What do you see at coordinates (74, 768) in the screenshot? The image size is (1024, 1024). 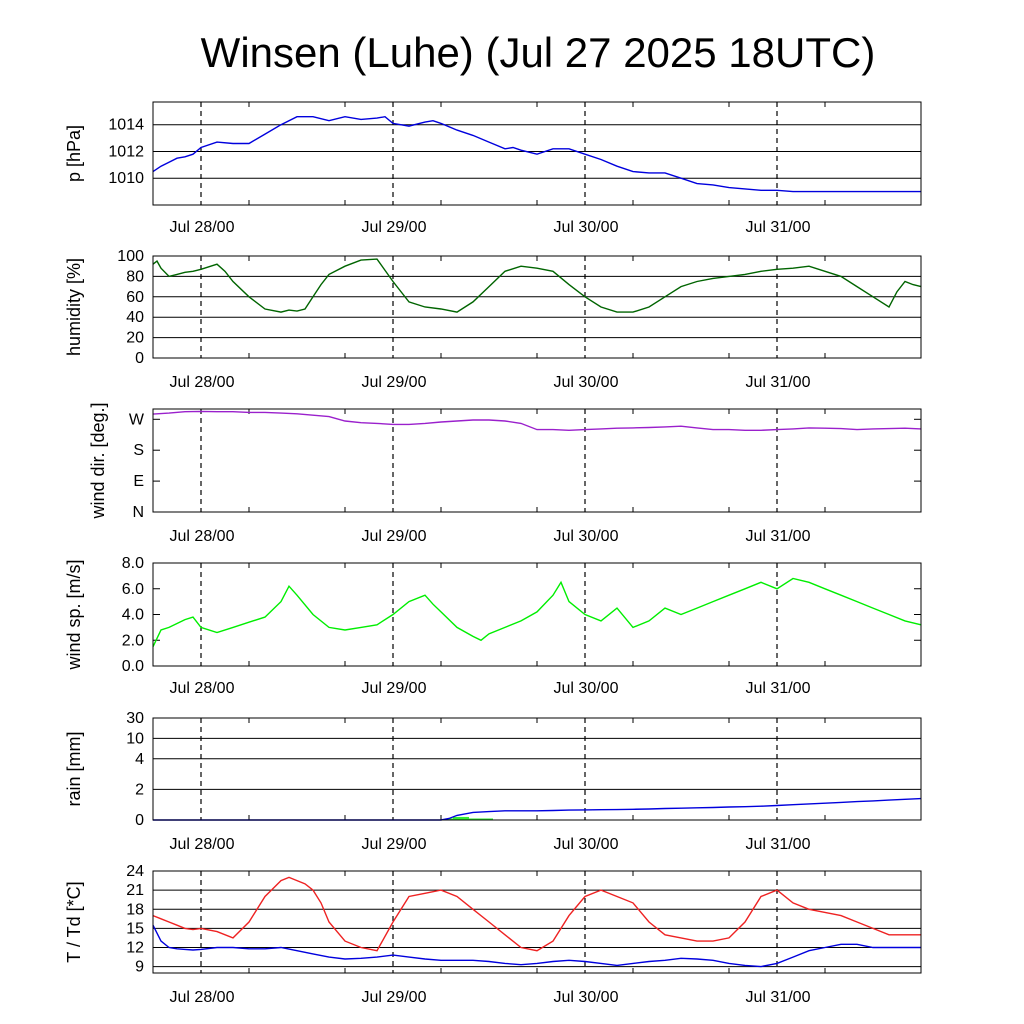 I see `y-axis-label: rain [mm]` at bounding box center [74, 768].